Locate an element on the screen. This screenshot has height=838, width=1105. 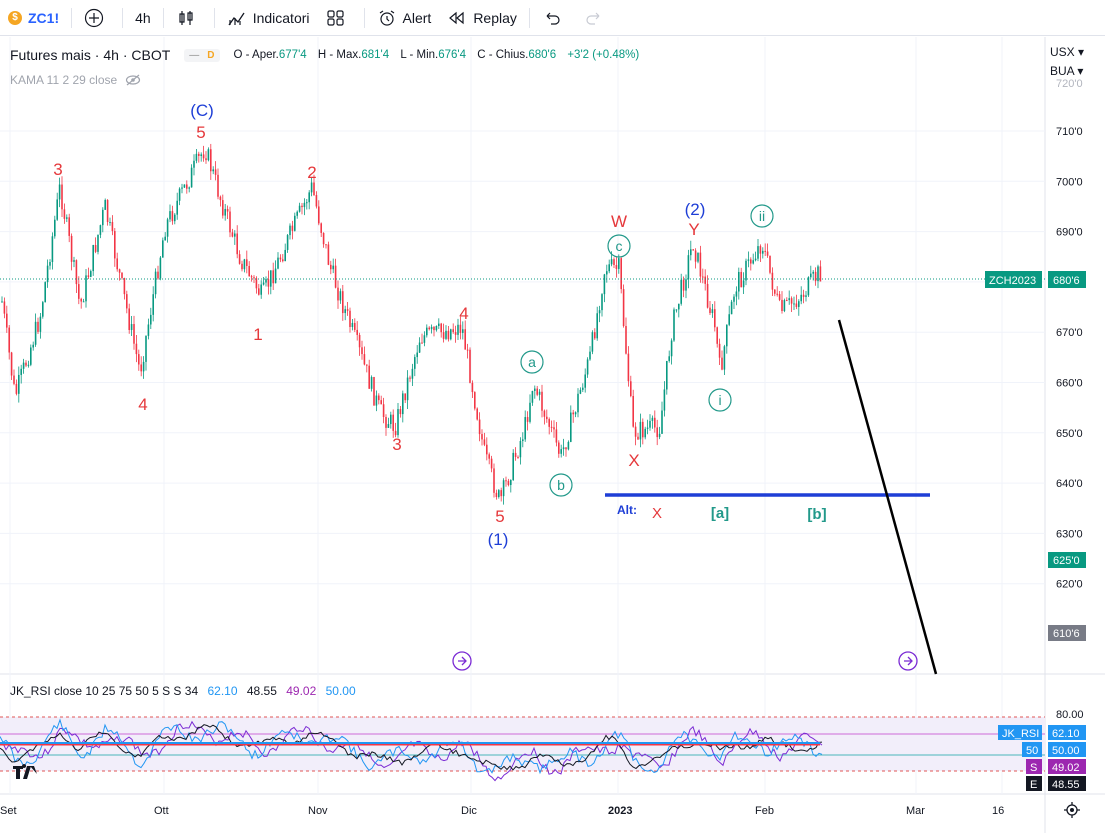
alert-button: Alert is located at coordinates (404, 18).